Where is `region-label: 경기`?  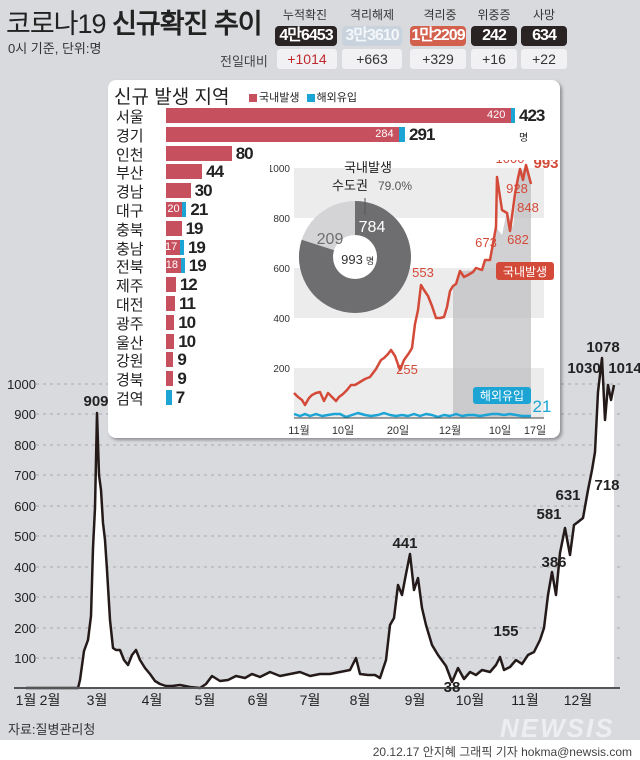 region-label: 경기 is located at coordinates (130, 136).